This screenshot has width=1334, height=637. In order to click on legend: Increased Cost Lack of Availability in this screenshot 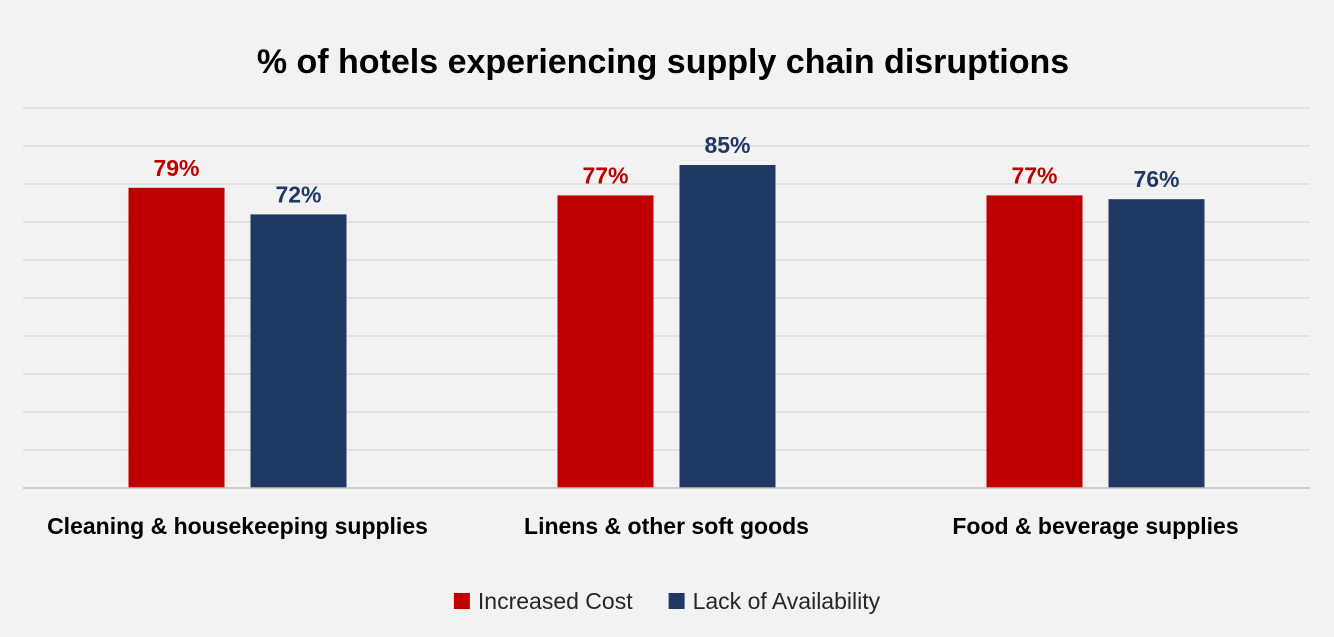, I will do `click(667, 601)`.